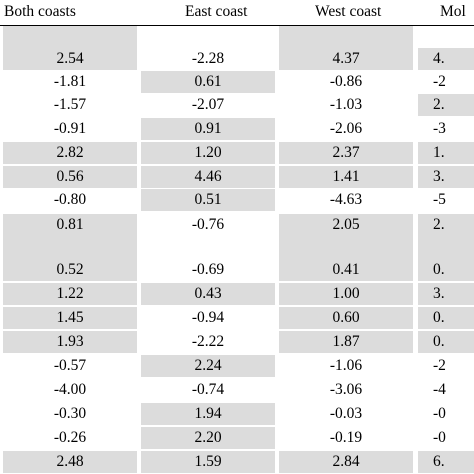 Image resolution: width=474 pixels, height=474 pixels. Describe the element at coordinates (208, 225) in the screenshot. I see `table-cell: -0.76` at that location.